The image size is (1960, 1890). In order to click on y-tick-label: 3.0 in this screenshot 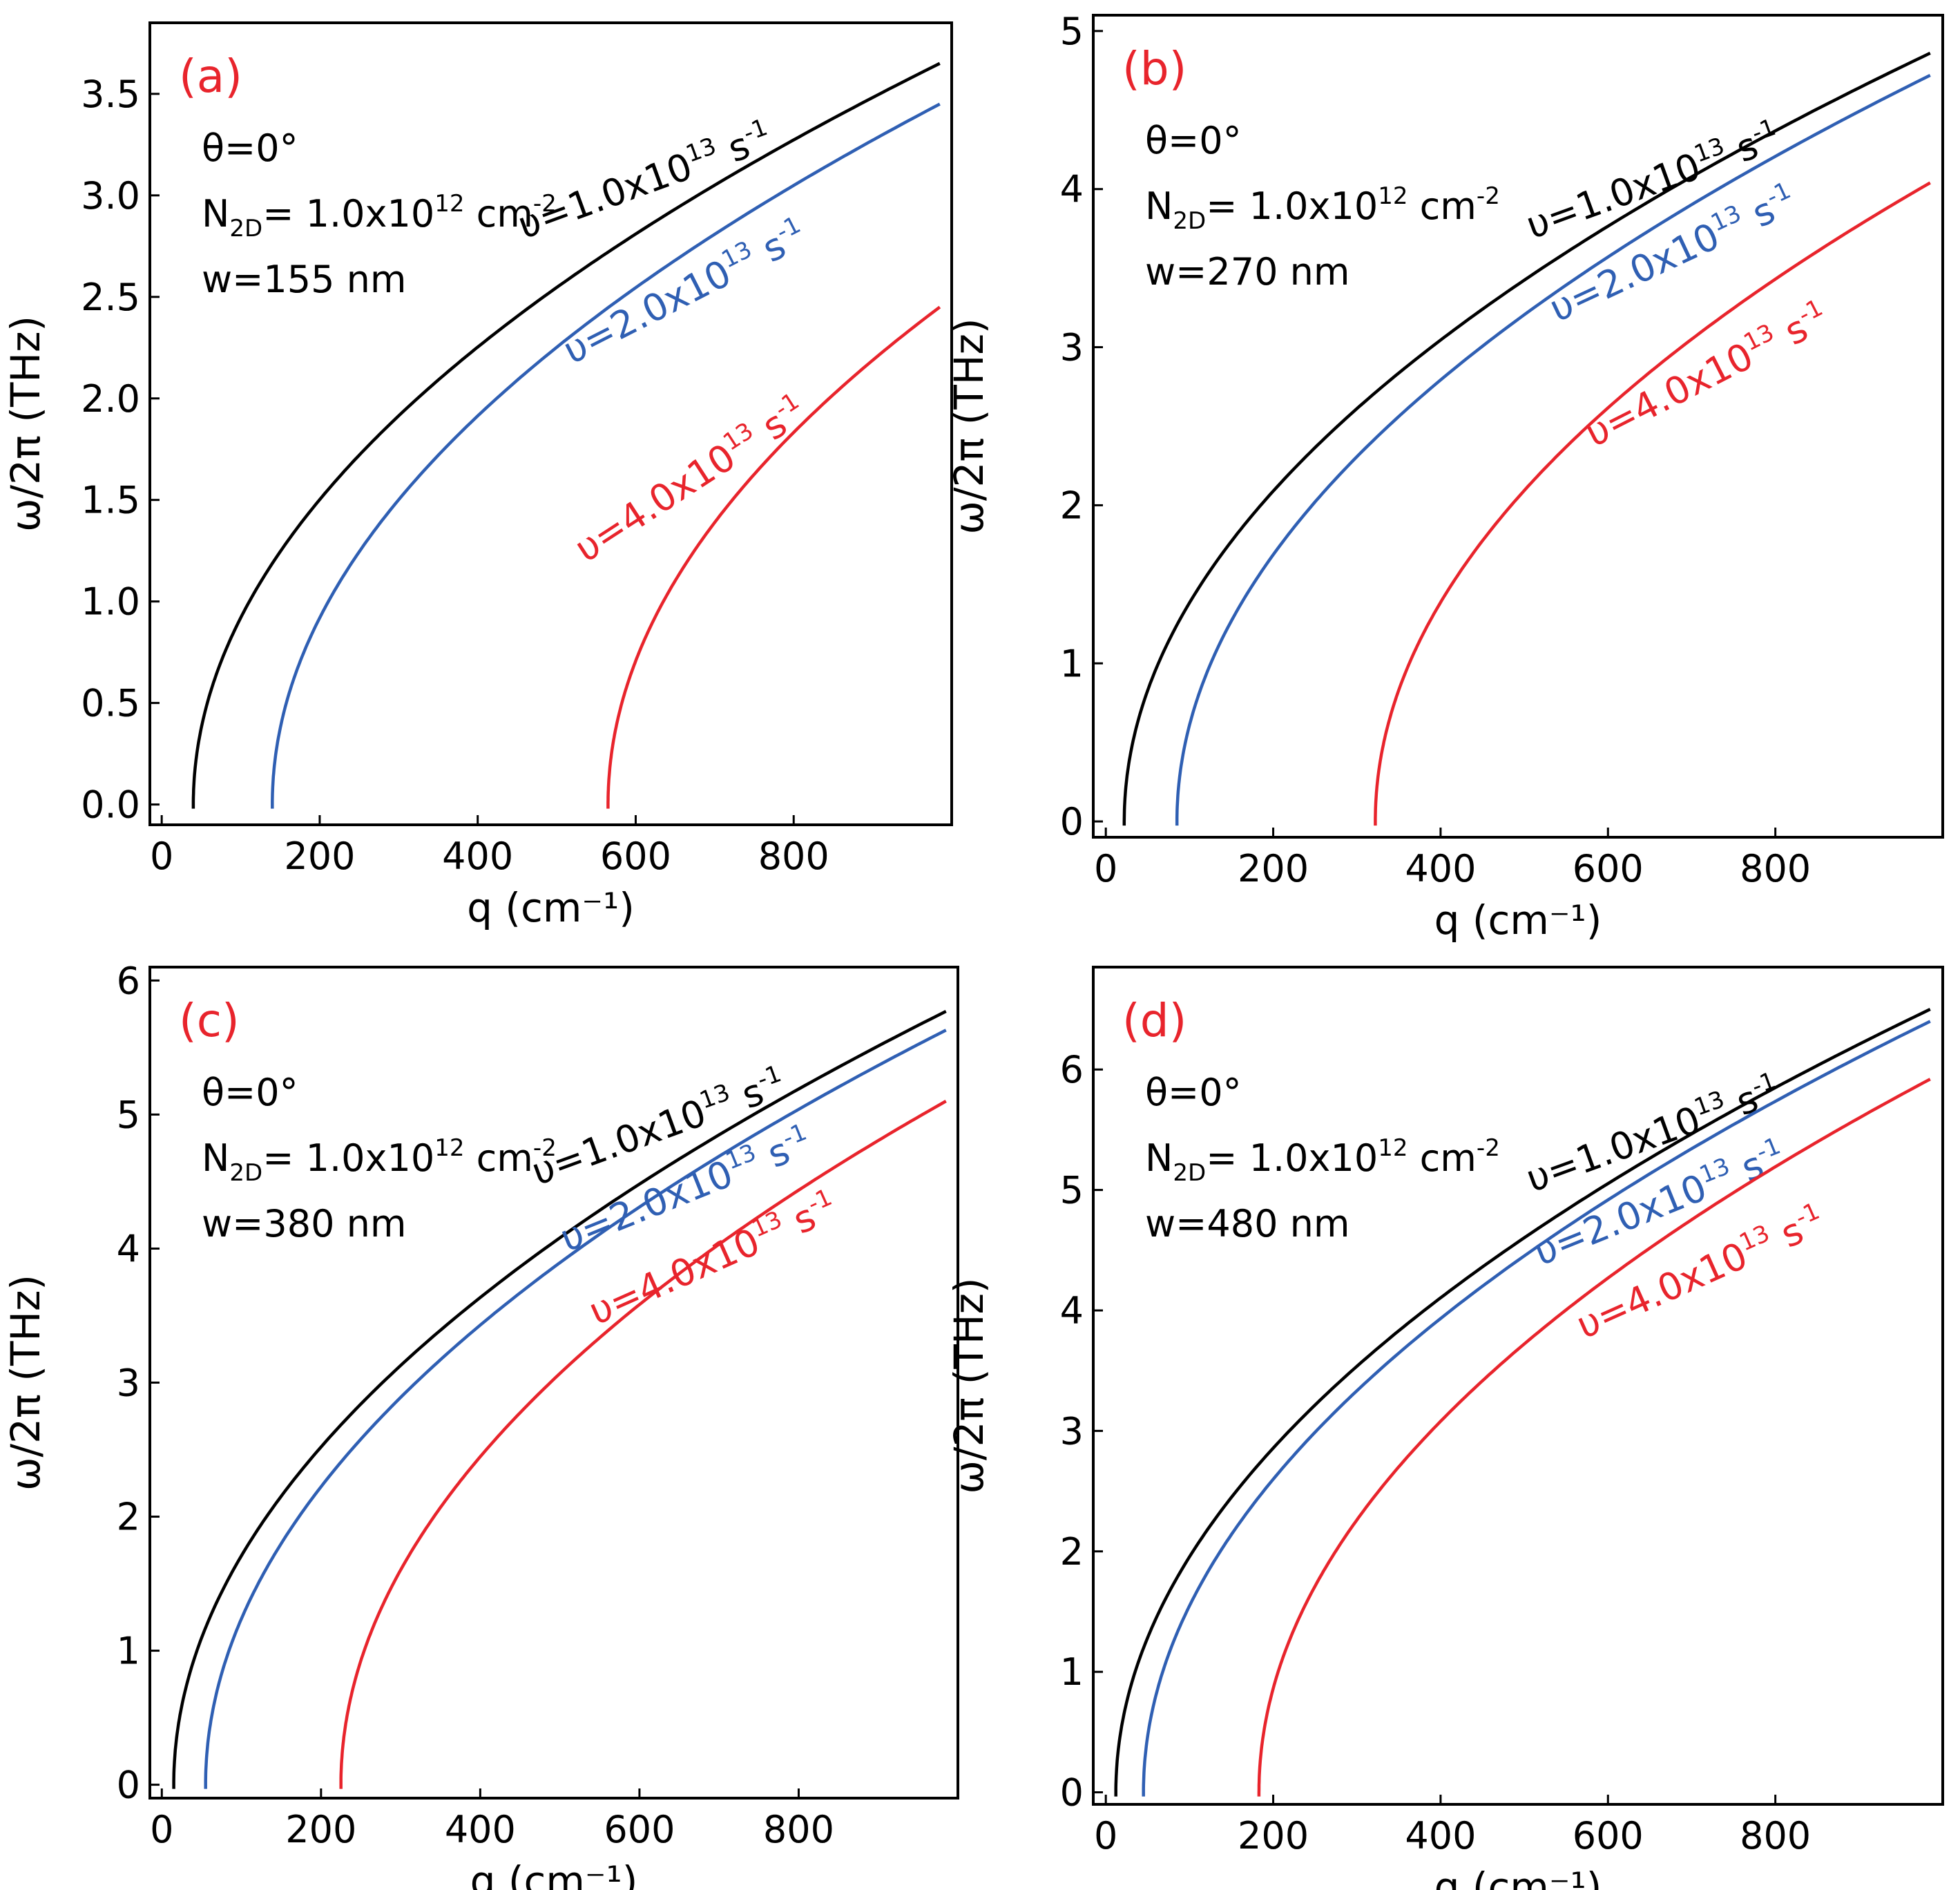, I will do `click(110, 196)`.